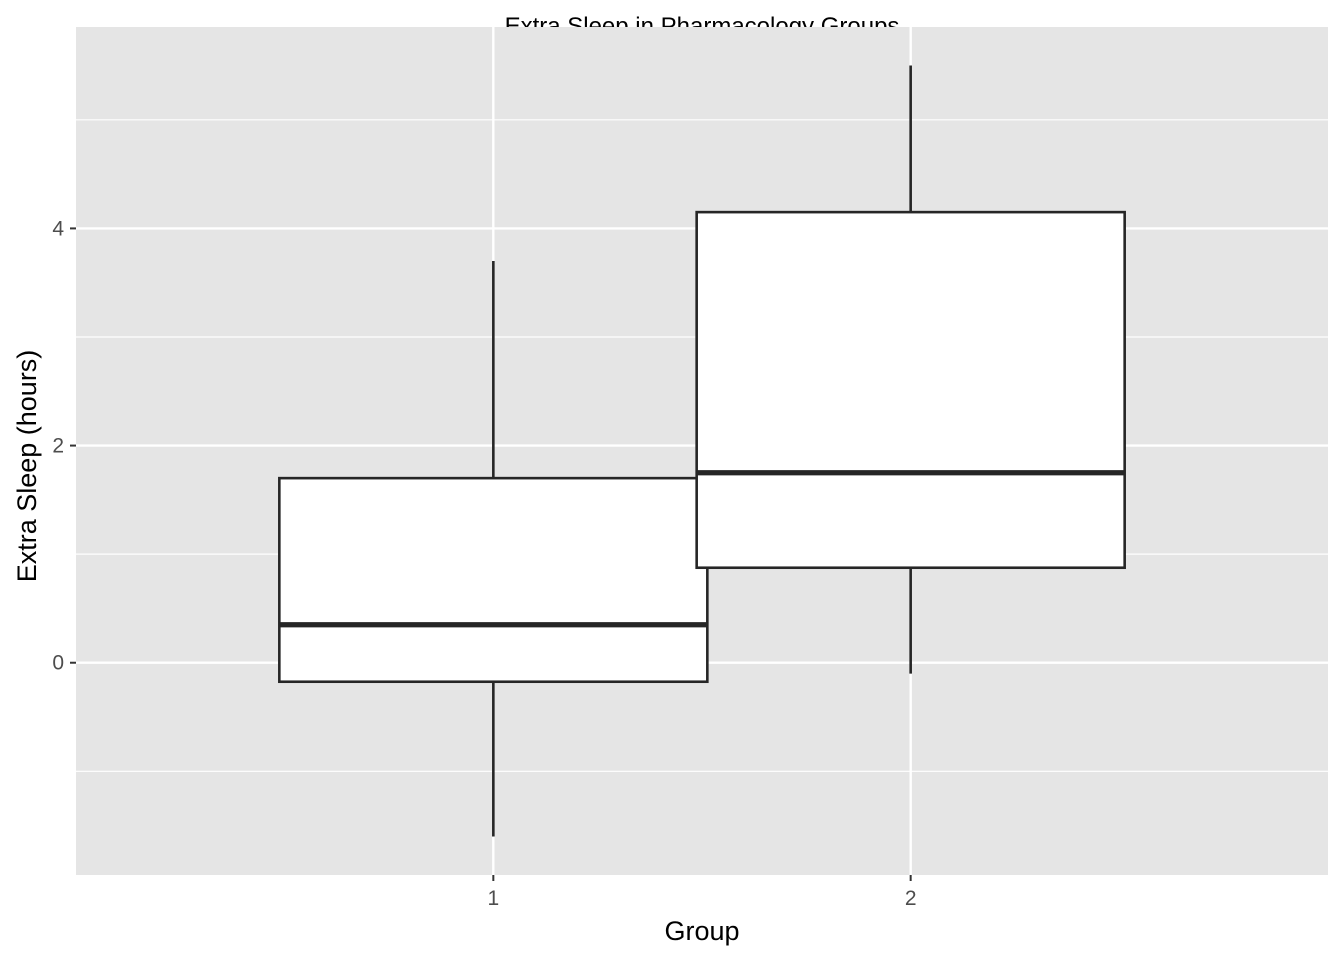 The image size is (1344, 960). Describe the element at coordinates (58, 228) in the screenshot. I see `y-tick-label: 4` at that location.